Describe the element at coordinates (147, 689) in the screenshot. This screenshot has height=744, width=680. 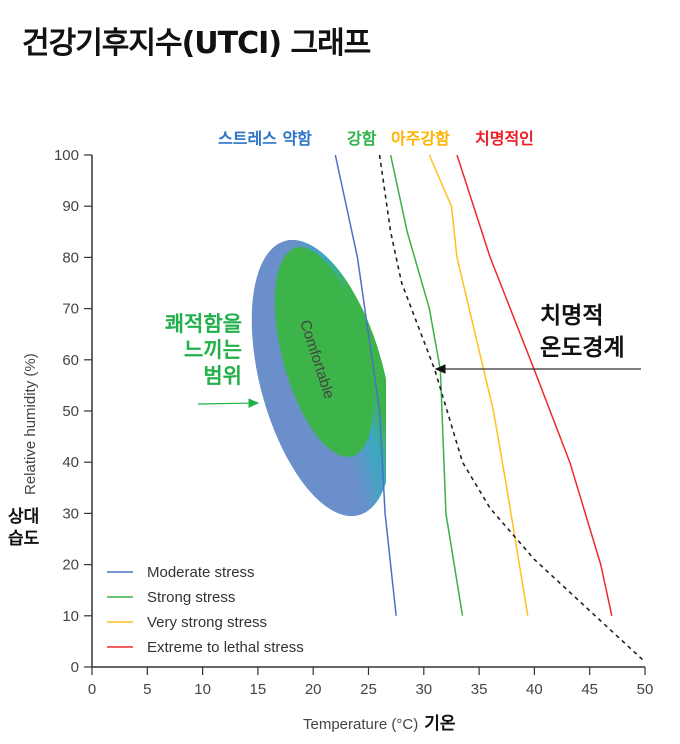
I see `x-tick-label: 5` at that location.